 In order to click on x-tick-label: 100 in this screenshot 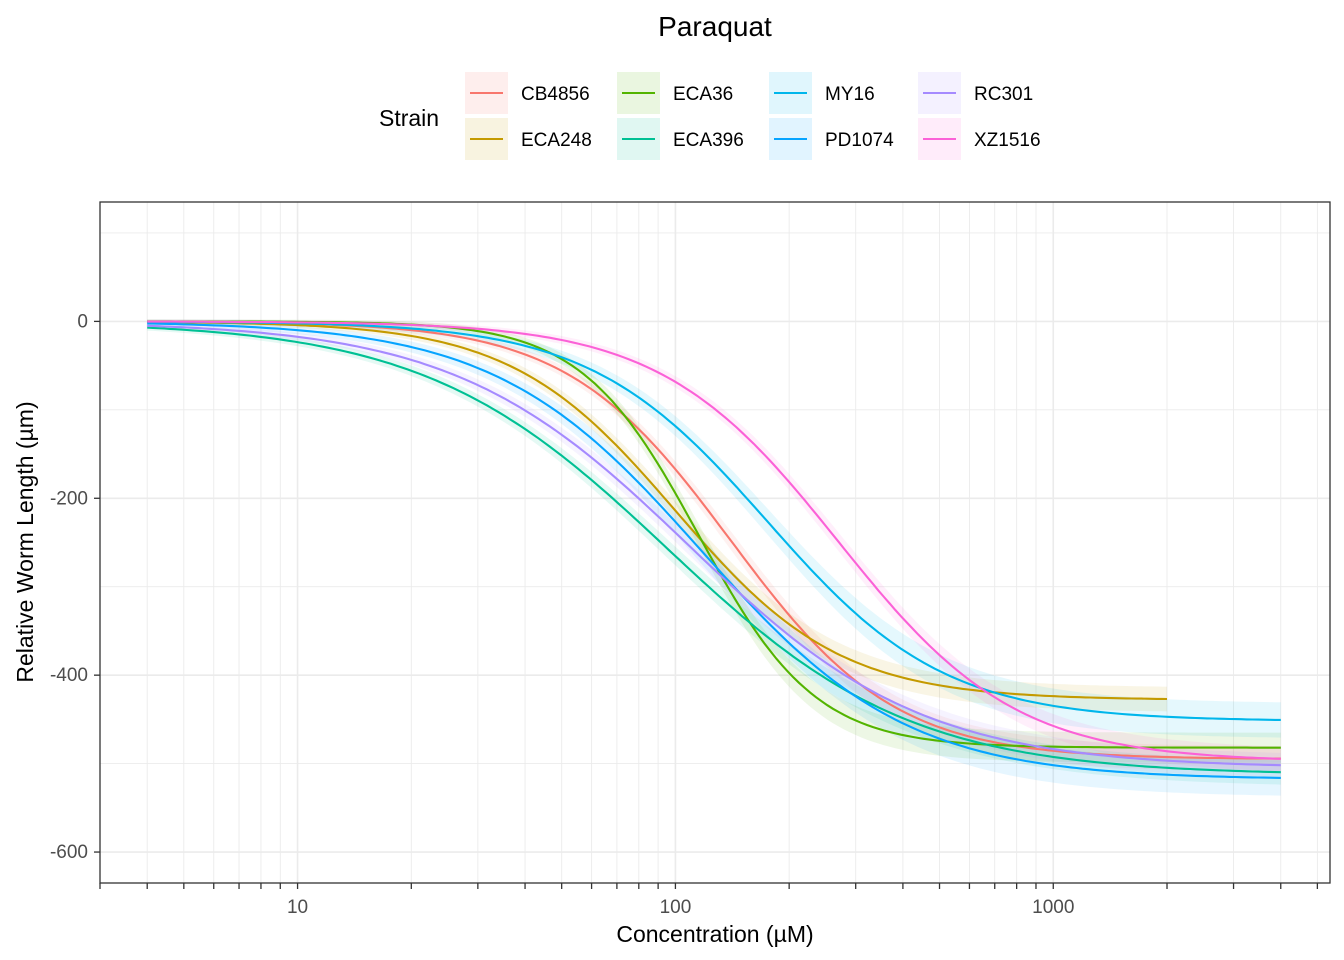, I will do `click(676, 907)`.